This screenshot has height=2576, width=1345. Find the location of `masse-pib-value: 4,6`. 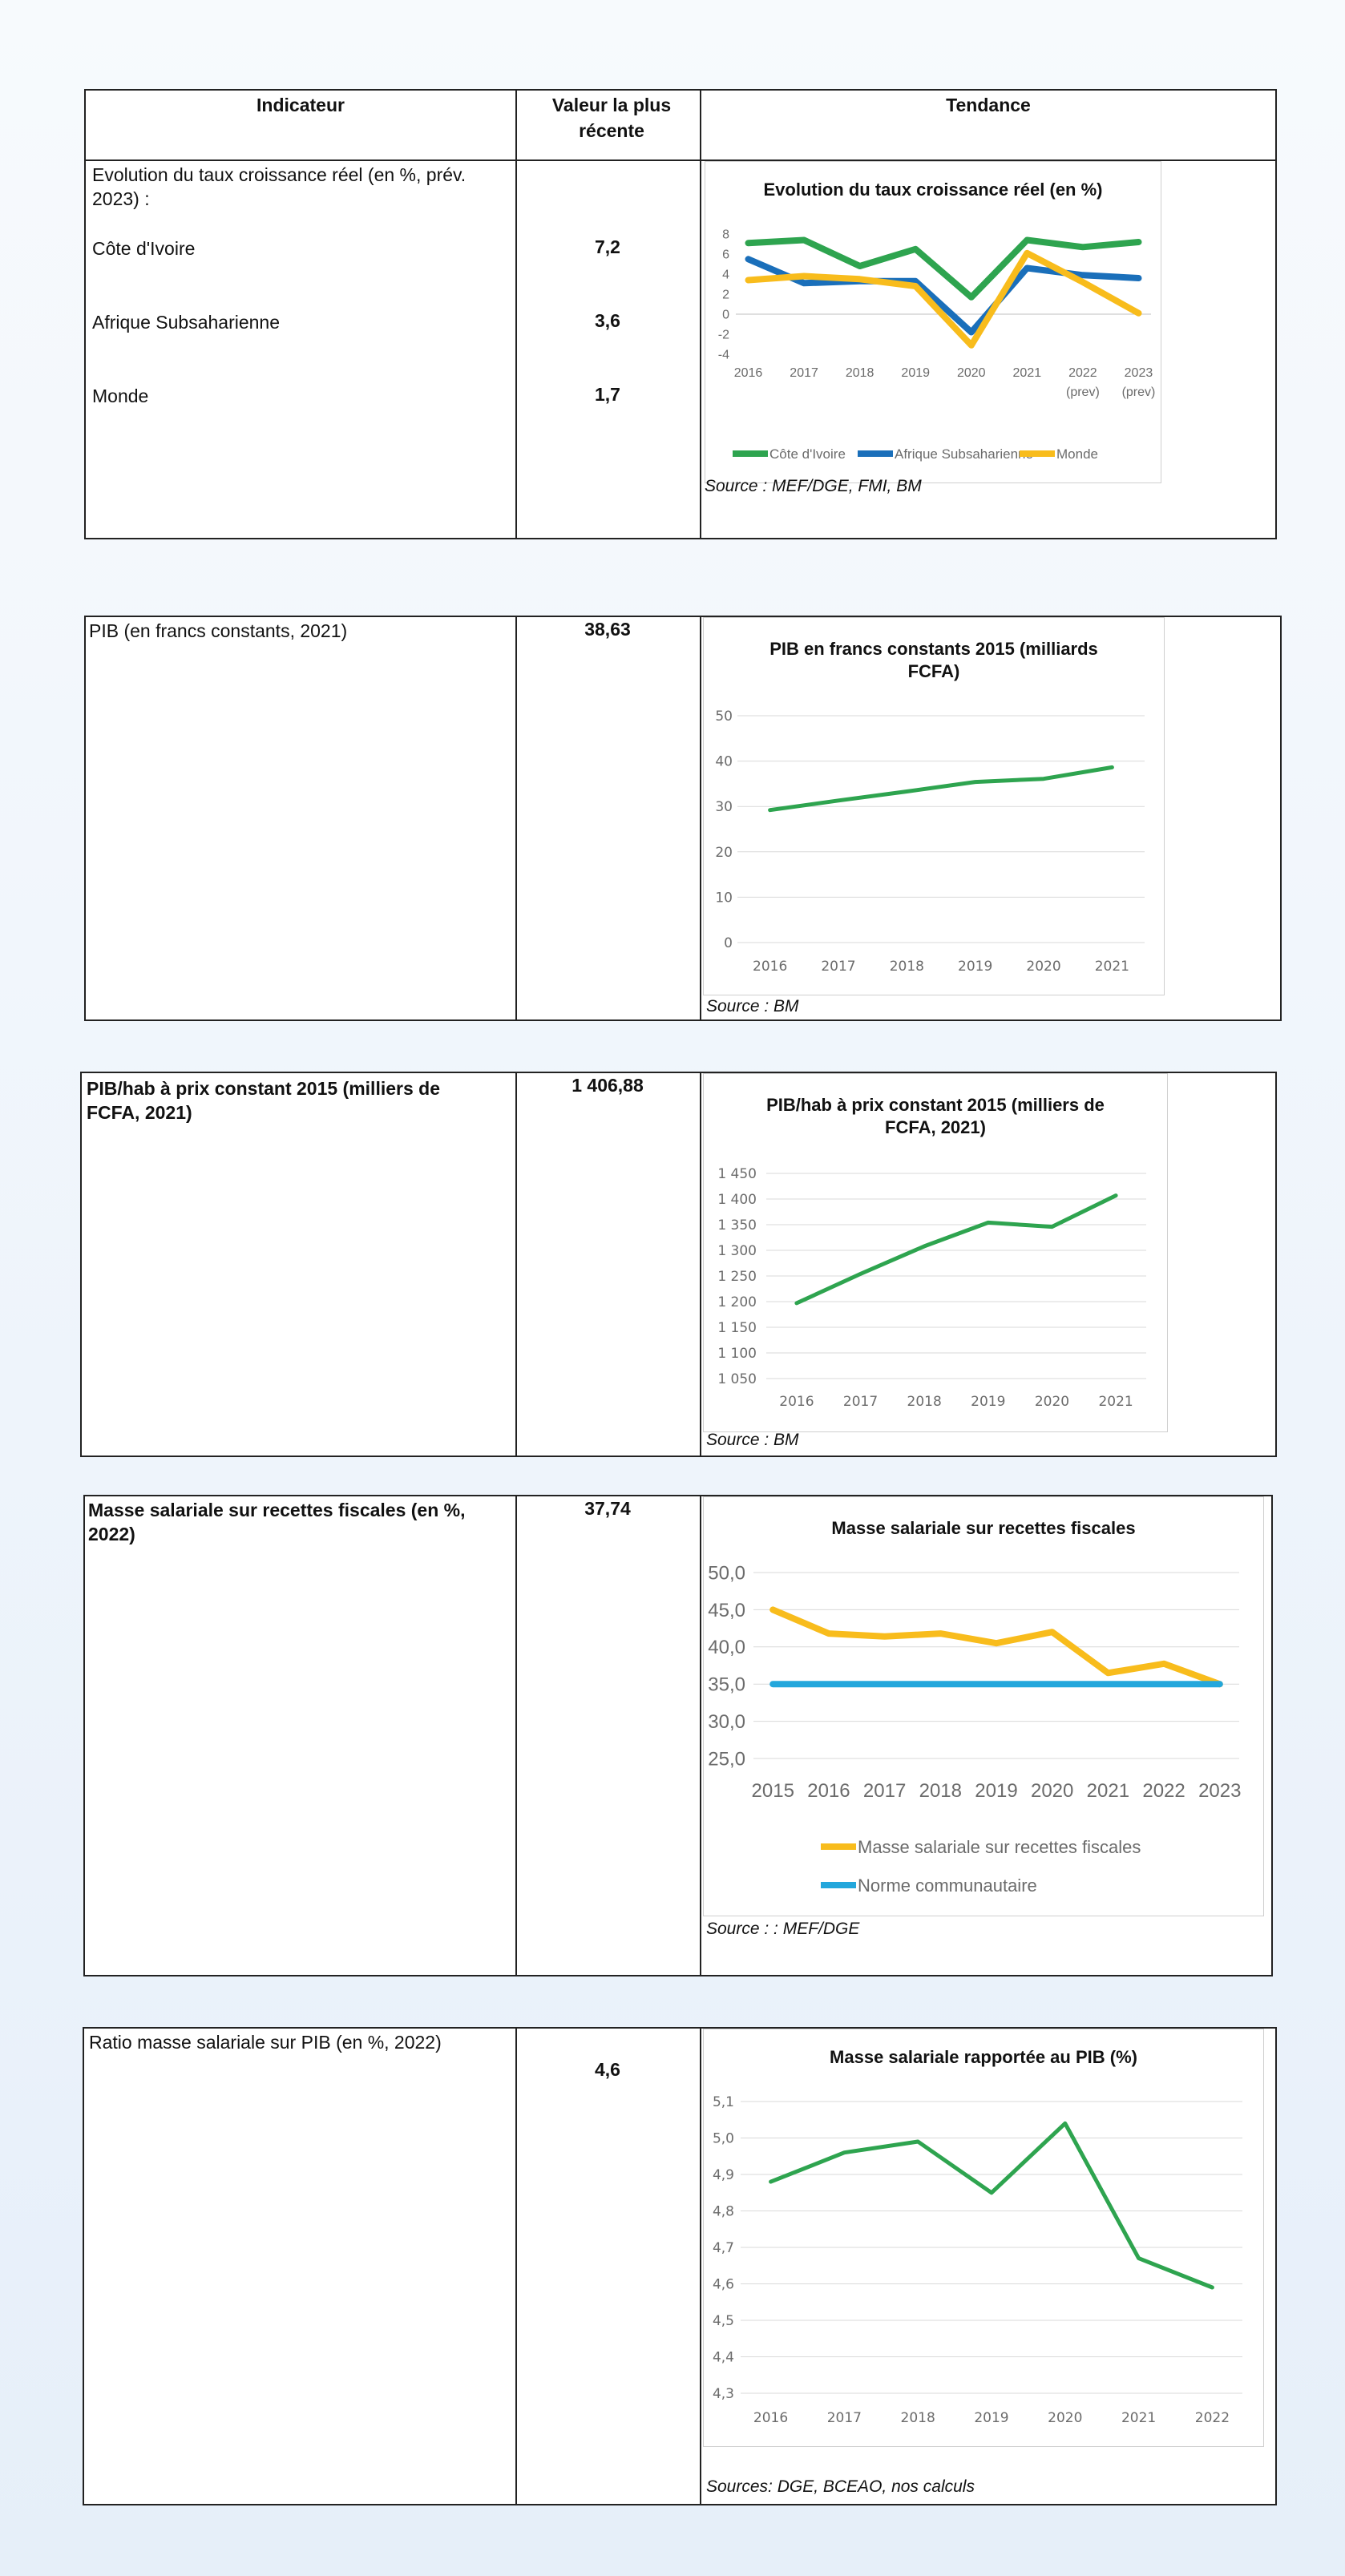

masse-pib-value: 4,6 is located at coordinates (607, 2069).